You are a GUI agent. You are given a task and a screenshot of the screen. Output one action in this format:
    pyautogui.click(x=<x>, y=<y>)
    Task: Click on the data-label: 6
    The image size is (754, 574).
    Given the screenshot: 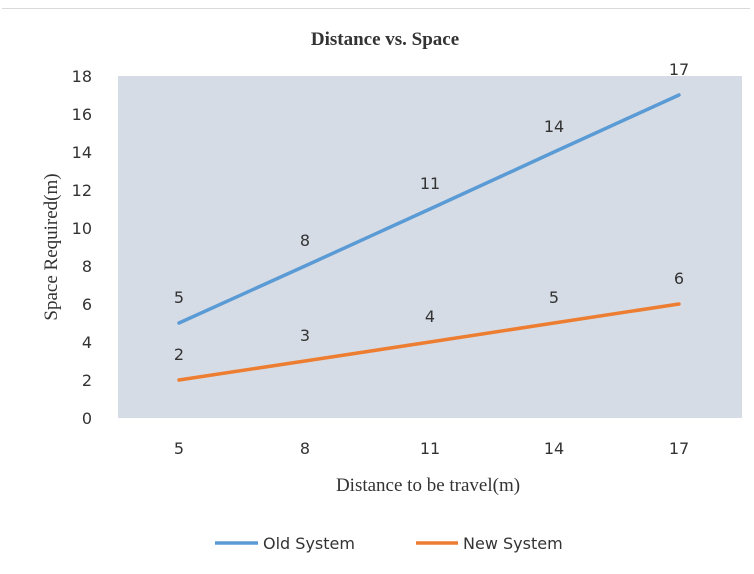 What is the action you would take?
    pyautogui.click(x=679, y=278)
    